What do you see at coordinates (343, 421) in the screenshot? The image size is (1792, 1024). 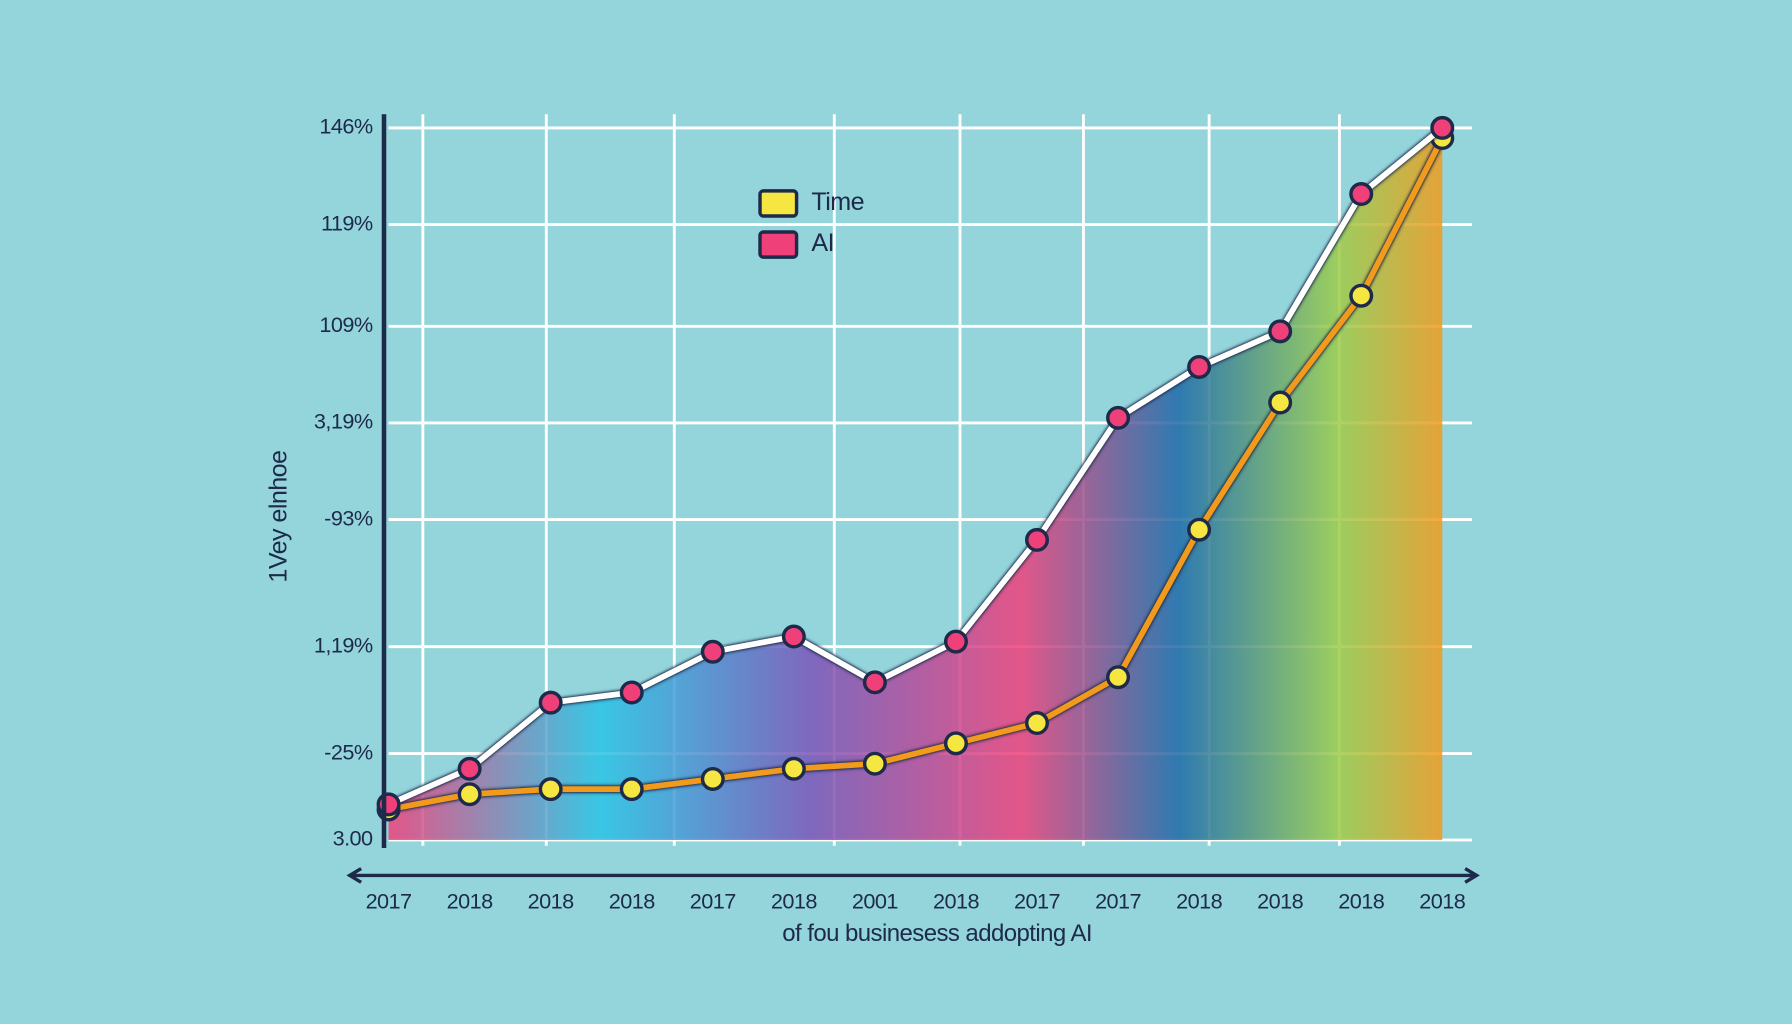 I see `y-tick-label: 3,19%` at bounding box center [343, 421].